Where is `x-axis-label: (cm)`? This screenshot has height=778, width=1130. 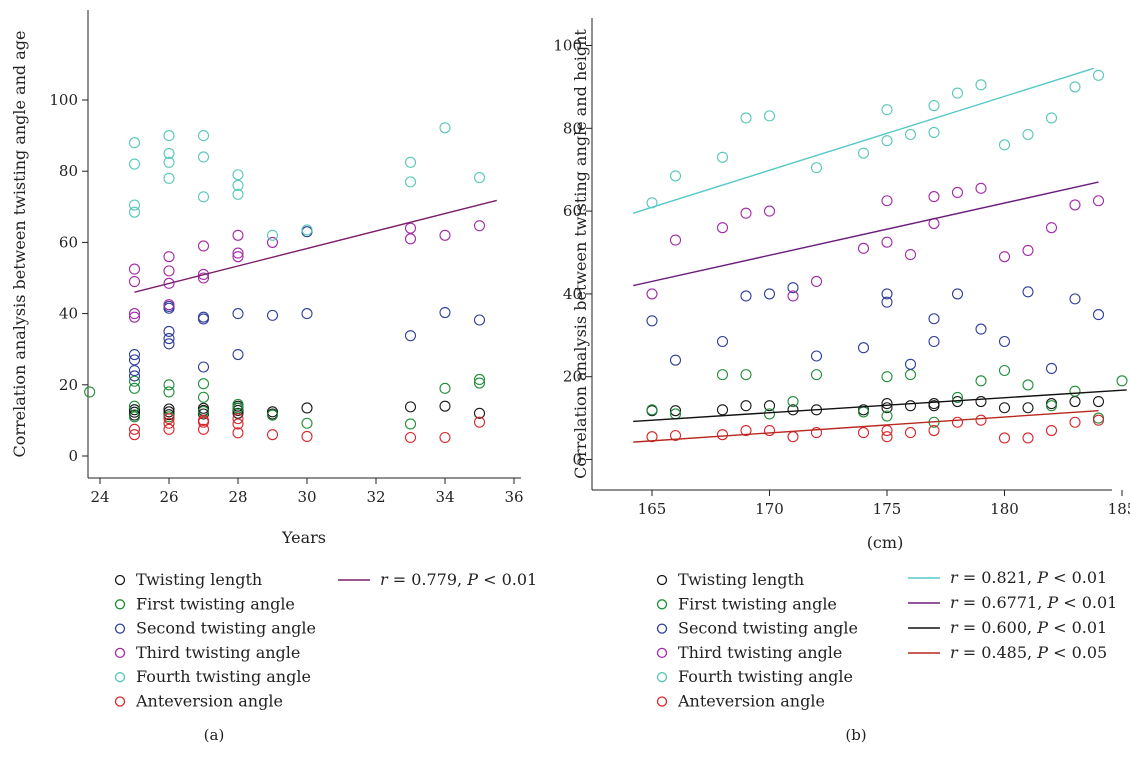
x-axis-label: (cm) is located at coordinates (885, 542).